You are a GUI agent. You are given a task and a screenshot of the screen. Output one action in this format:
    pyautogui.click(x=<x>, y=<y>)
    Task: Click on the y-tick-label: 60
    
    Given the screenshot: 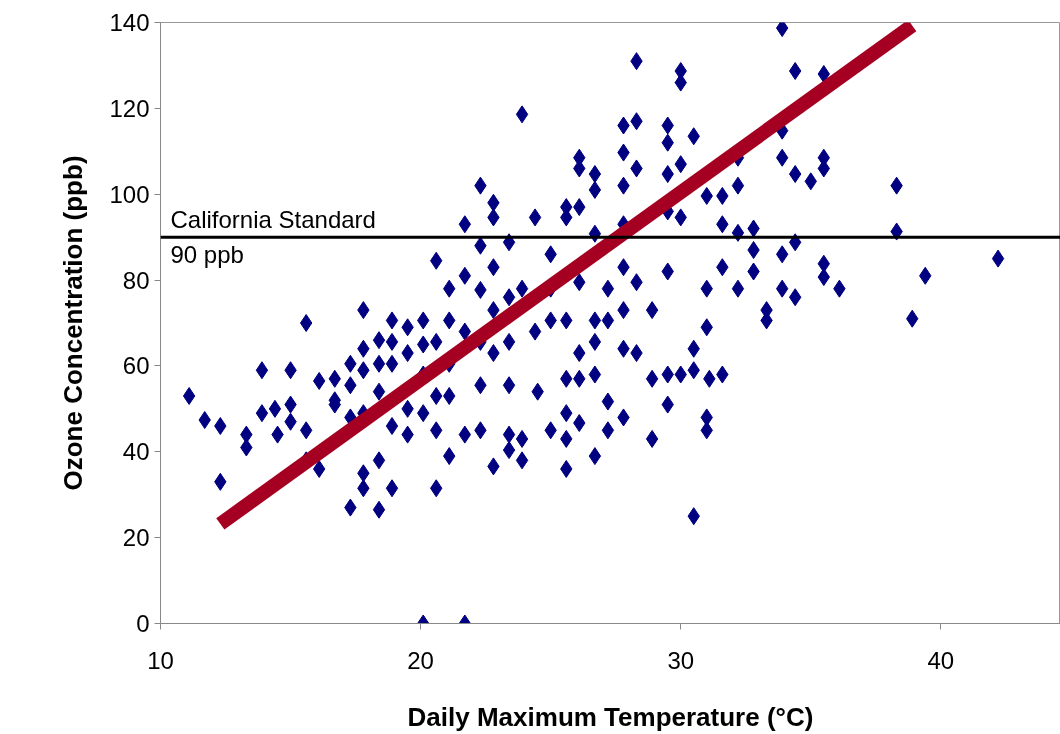 What is the action you would take?
    pyautogui.click(x=136, y=366)
    